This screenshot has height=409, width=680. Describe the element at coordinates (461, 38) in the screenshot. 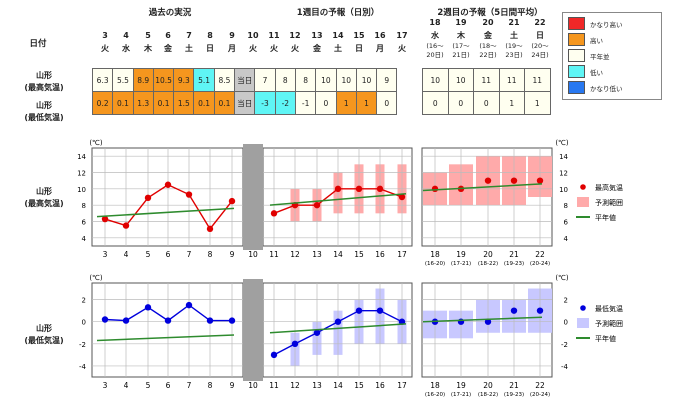

I see `week2-day-header: 19 木 (17〜 21日)` at that location.